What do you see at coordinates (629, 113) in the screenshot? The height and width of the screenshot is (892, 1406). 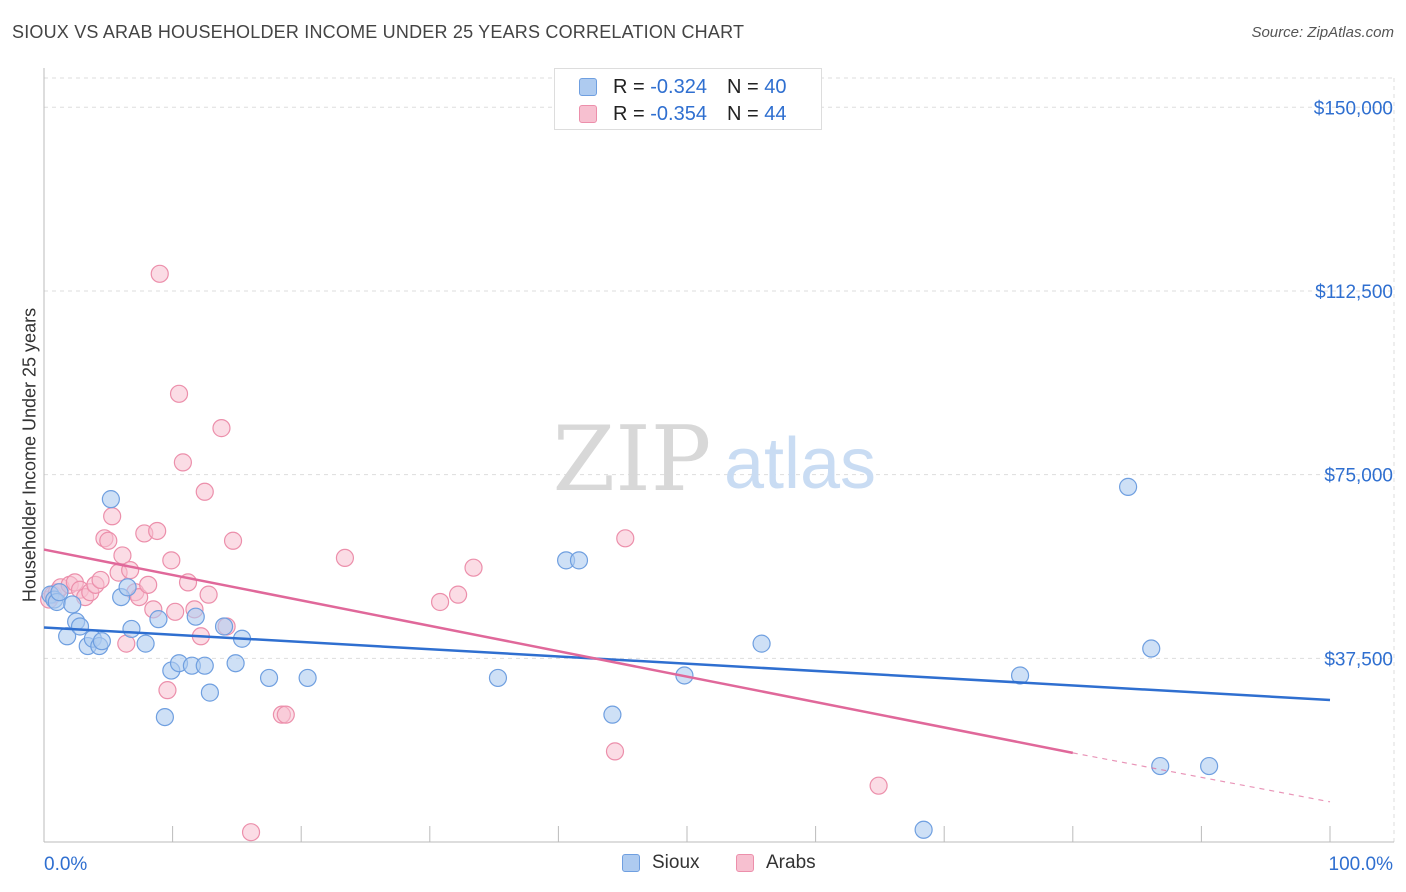 I see `arabs-r-label: R =` at bounding box center [629, 113].